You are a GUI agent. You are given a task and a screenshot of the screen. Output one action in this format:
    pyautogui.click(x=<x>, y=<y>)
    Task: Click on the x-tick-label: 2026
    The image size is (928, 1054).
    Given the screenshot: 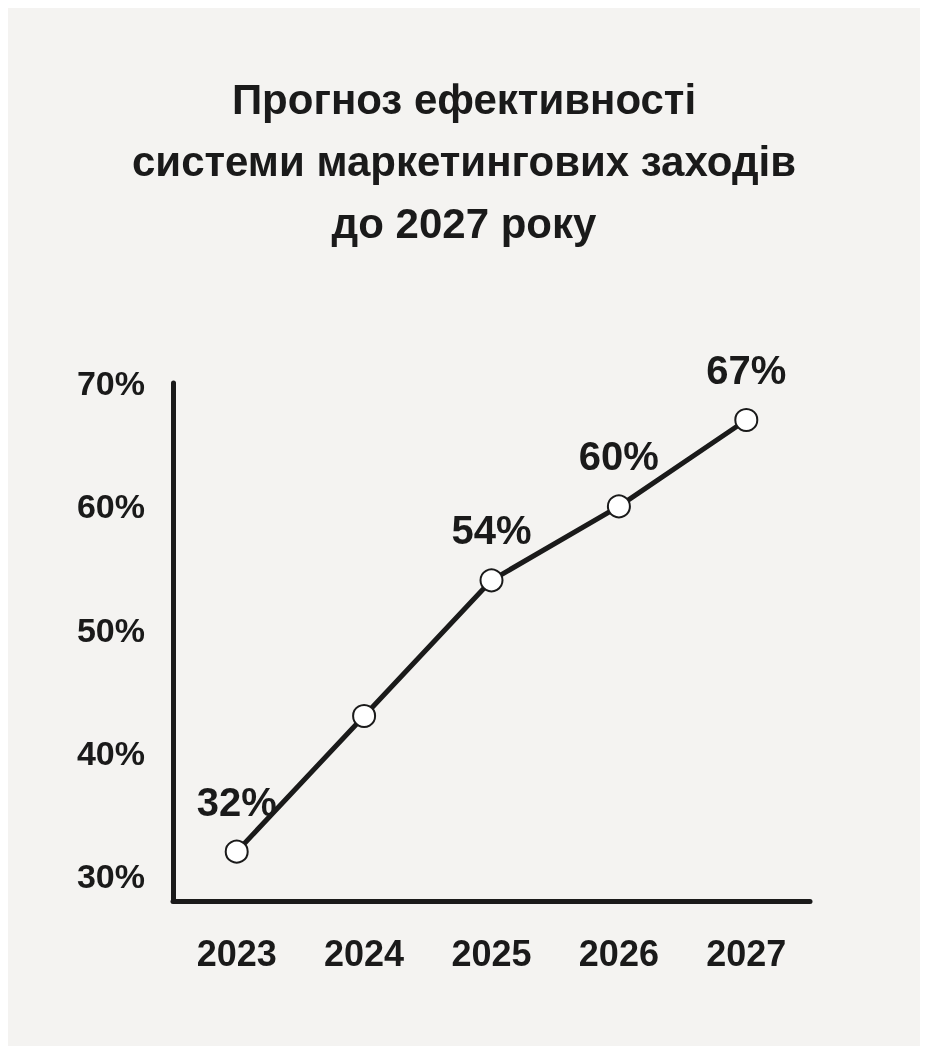 What is the action you would take?
    pyautogui.click(x=618, y=953)
    